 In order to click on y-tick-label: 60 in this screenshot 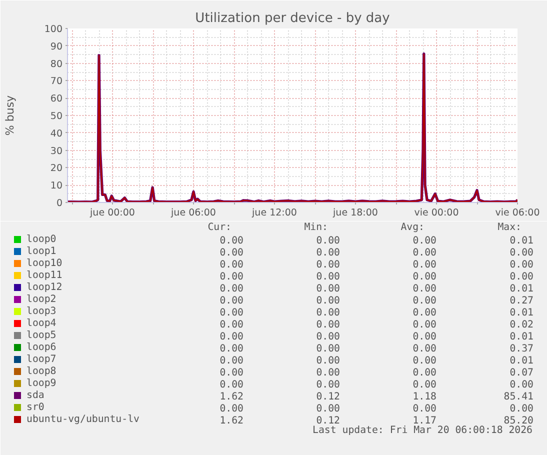, I will do `click(56, 99)`.